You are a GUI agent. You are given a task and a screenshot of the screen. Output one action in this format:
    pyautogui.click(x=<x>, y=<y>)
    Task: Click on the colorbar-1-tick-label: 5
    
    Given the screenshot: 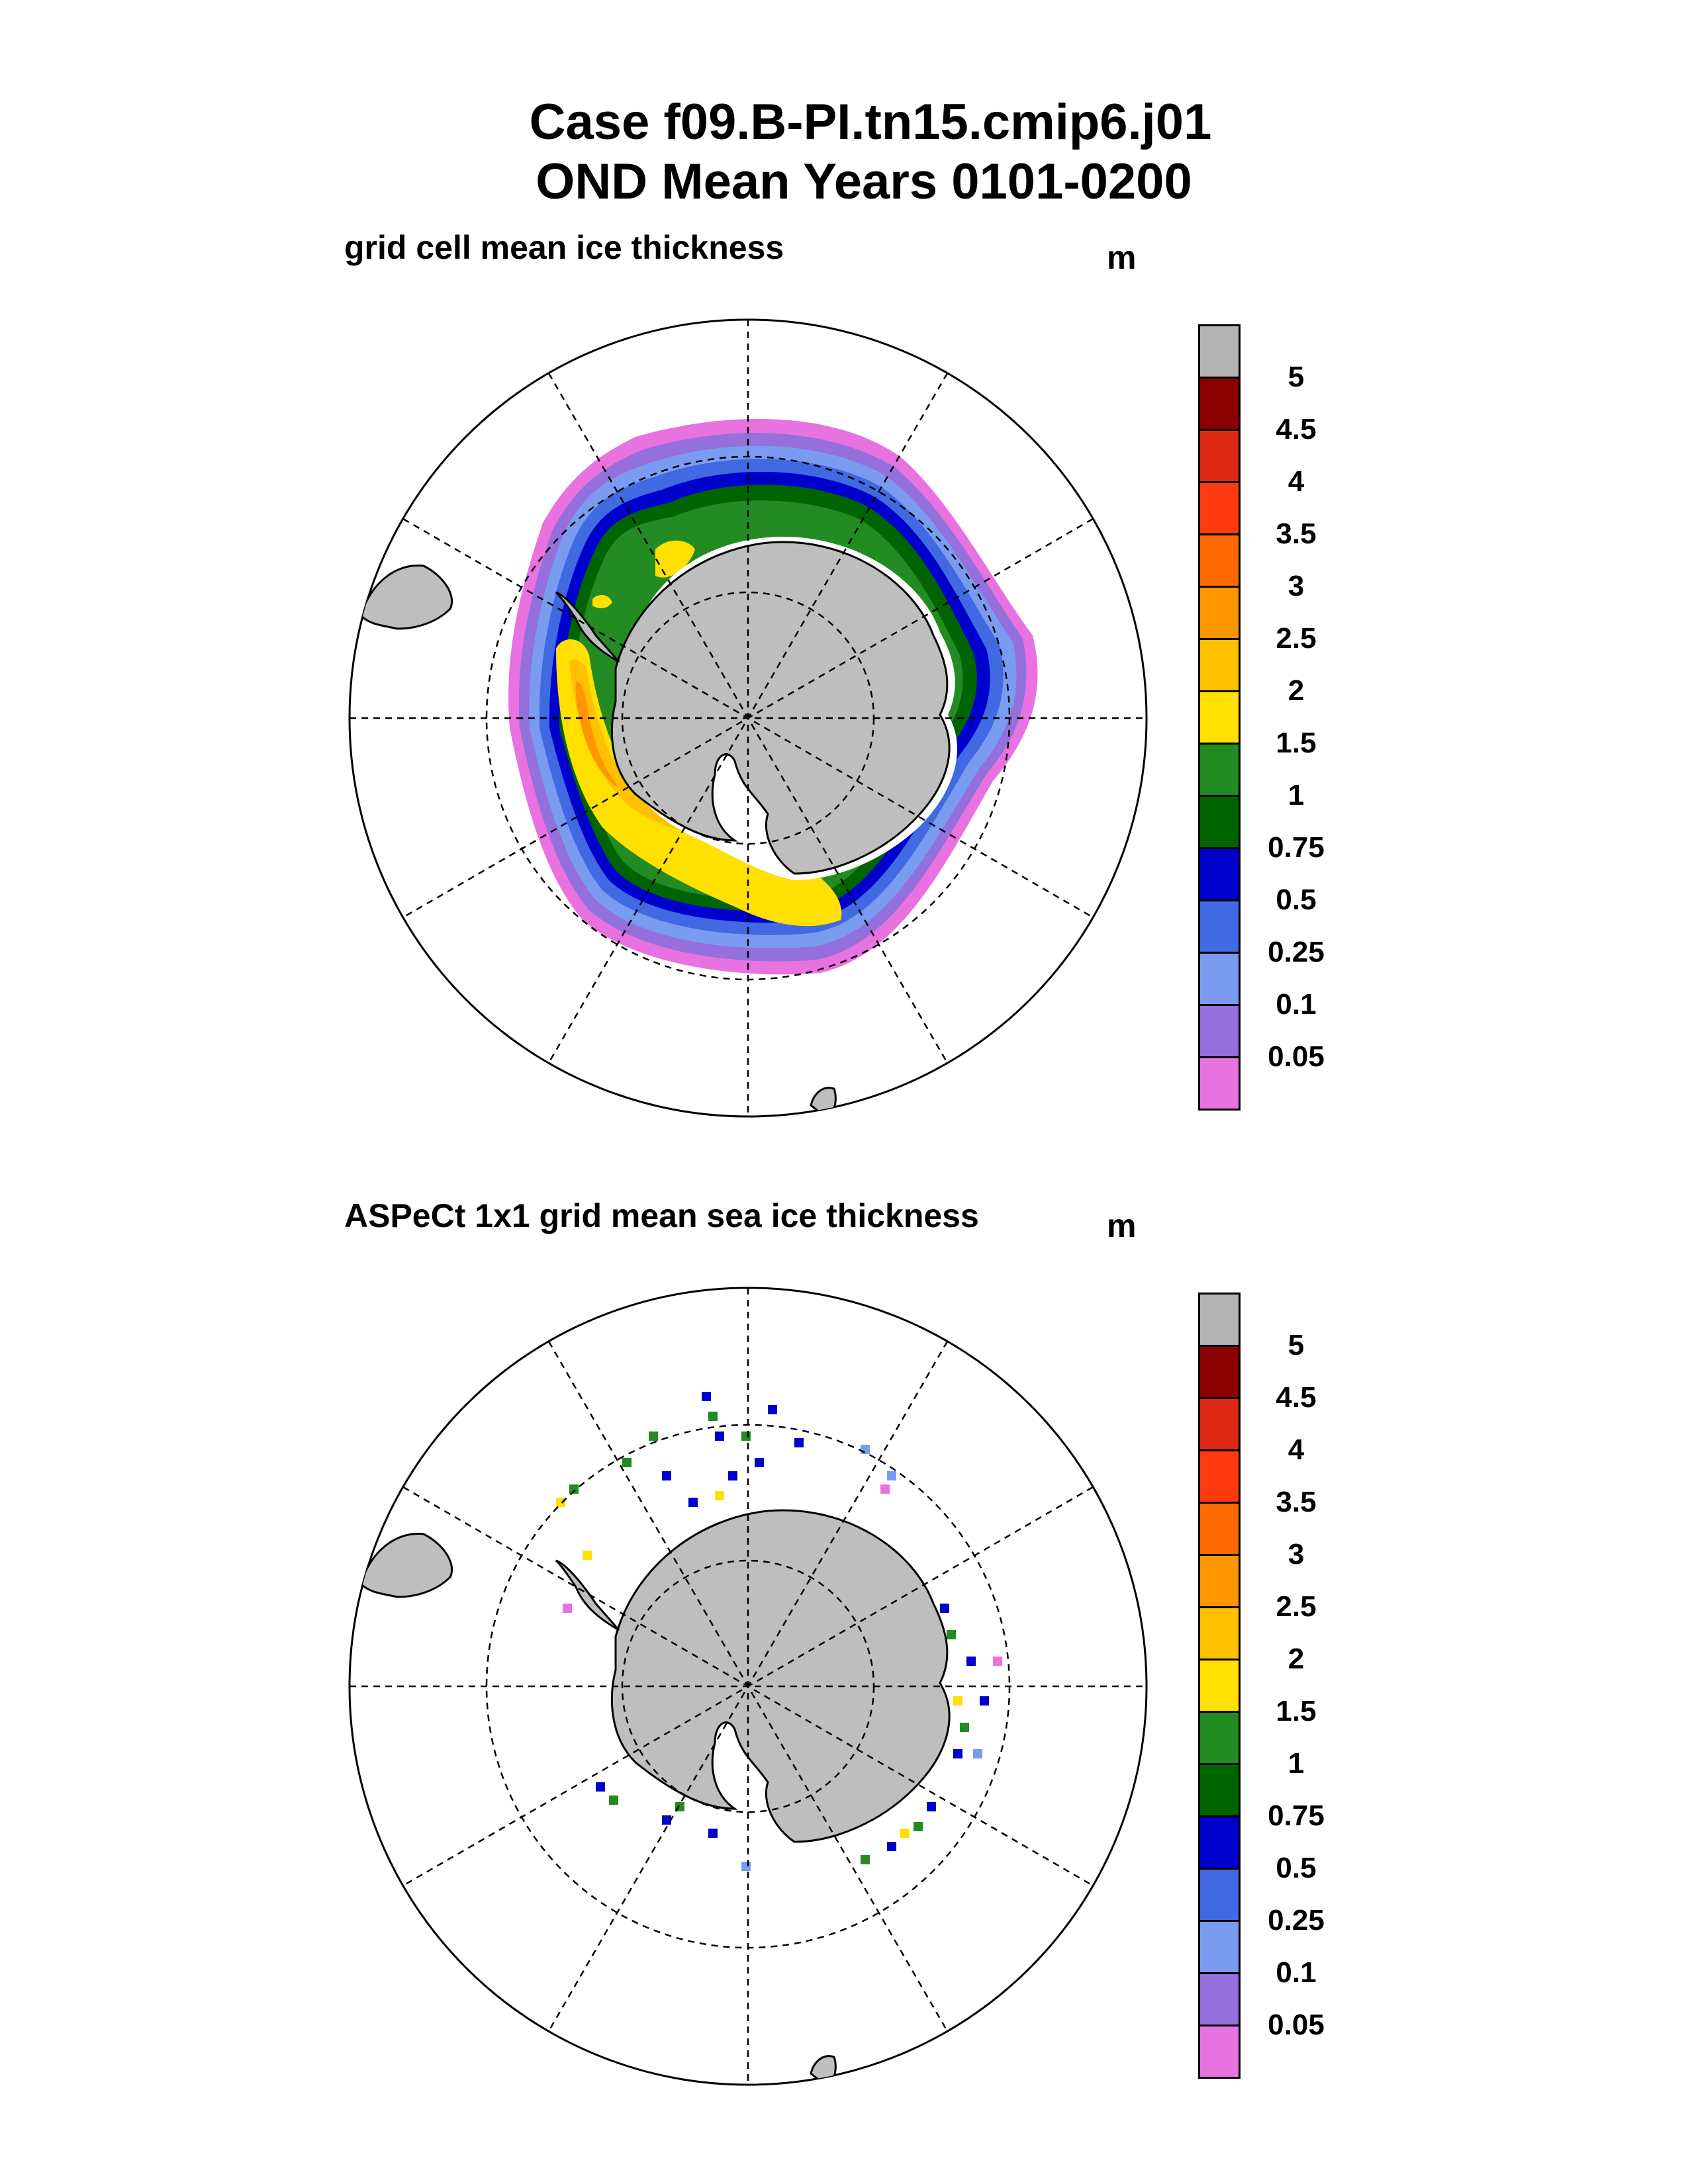 What is the action you would take?
    pyautogui.click(x=1296, y=377)
    